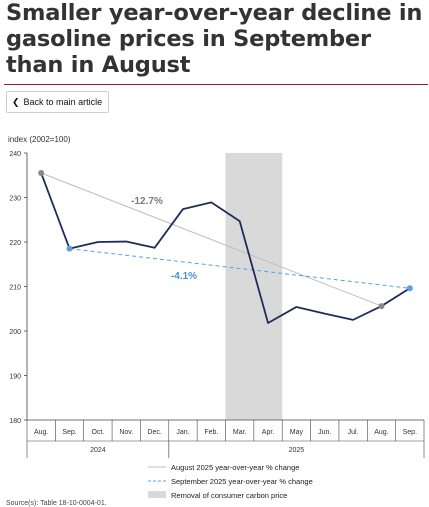 The height and width of the screenshot is (507, 429). Describe the element at coordinates (268, 432) in the screenshot. I see `x-tick-label: Apr.` at that location.